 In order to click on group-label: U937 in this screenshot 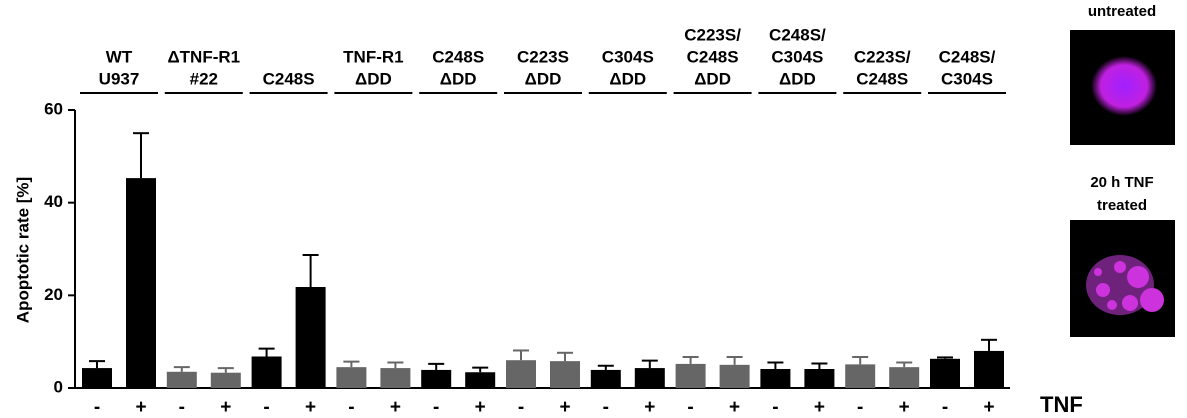, I will do `click(119, 78)`.